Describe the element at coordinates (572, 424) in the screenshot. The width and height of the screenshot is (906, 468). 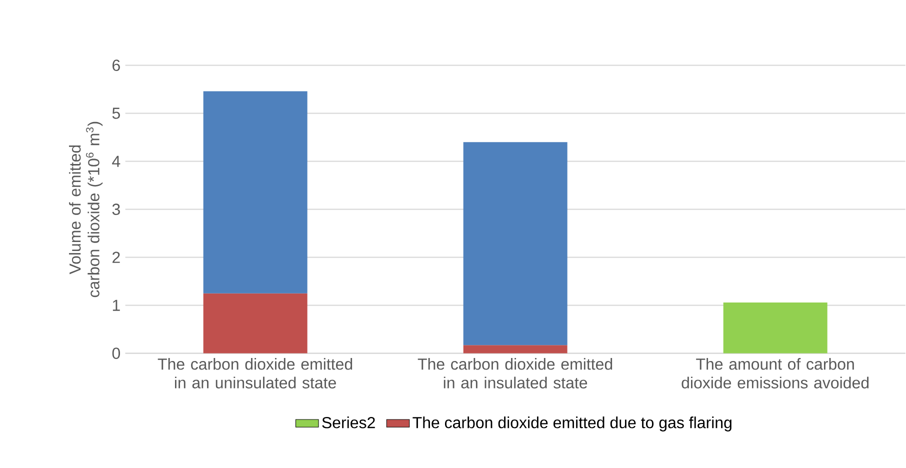
I see `legend-label: The carbon dioxide emitted due to gas flaring` at that location.